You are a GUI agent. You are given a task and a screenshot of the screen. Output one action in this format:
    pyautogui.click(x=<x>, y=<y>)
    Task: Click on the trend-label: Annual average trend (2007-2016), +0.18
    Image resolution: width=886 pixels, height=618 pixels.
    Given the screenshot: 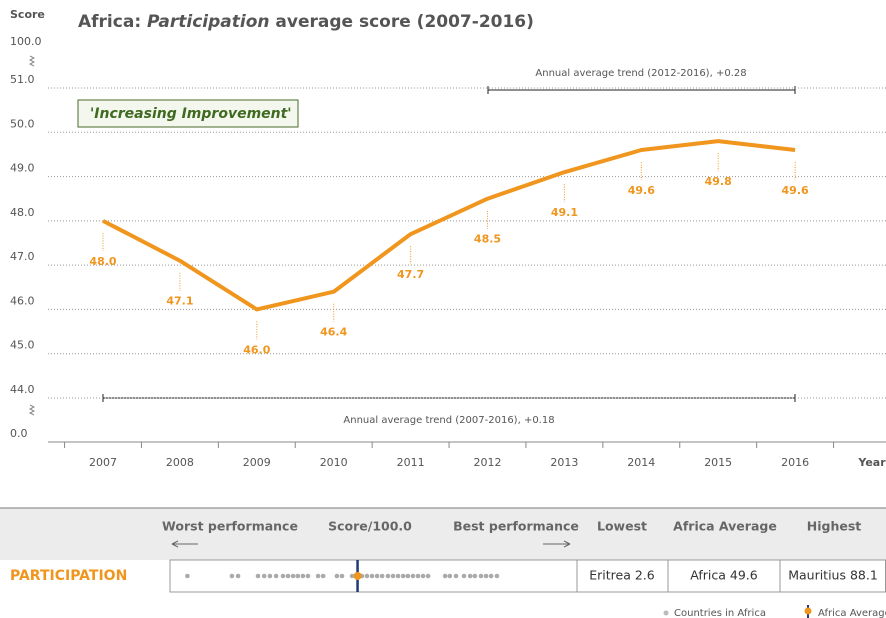 What is the action you would take?
    pyautogui.click(x=448, y=420)
    